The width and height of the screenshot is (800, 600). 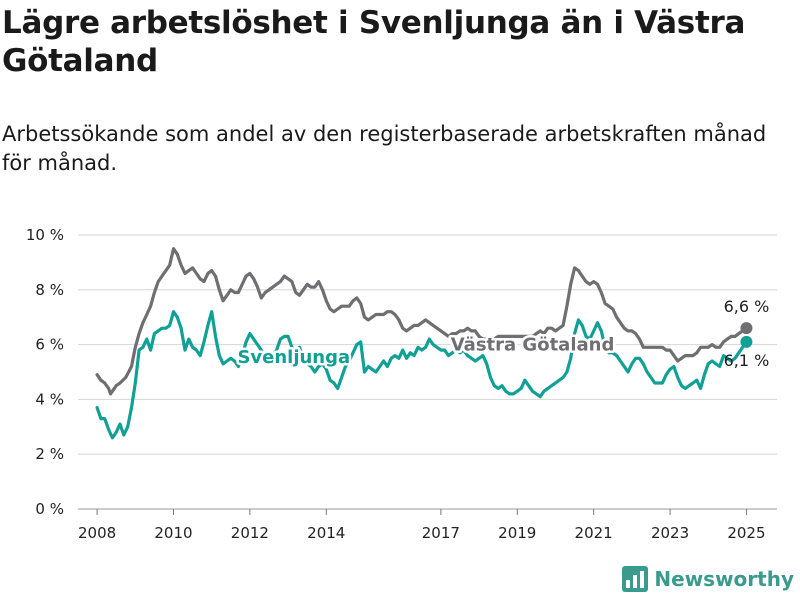 I want to click on x-tick-label: 2012, so click(x=250, y=533).